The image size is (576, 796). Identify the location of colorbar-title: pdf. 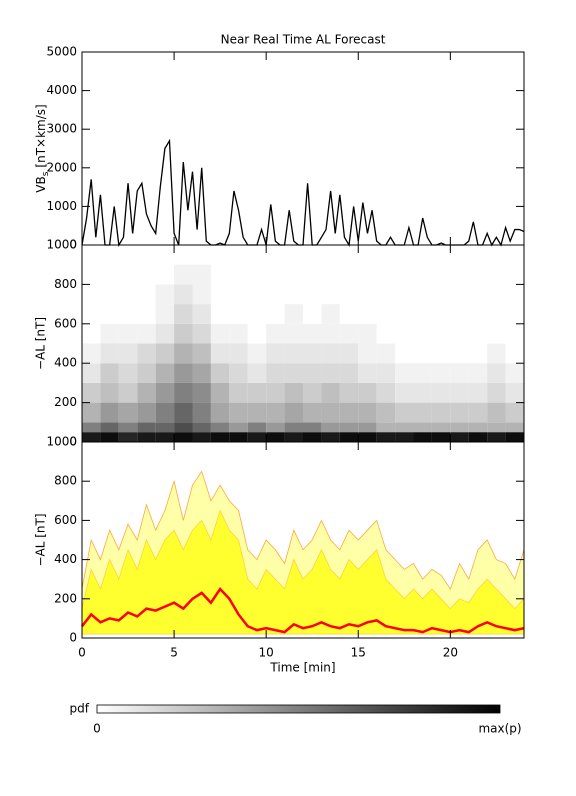
(80, 709).